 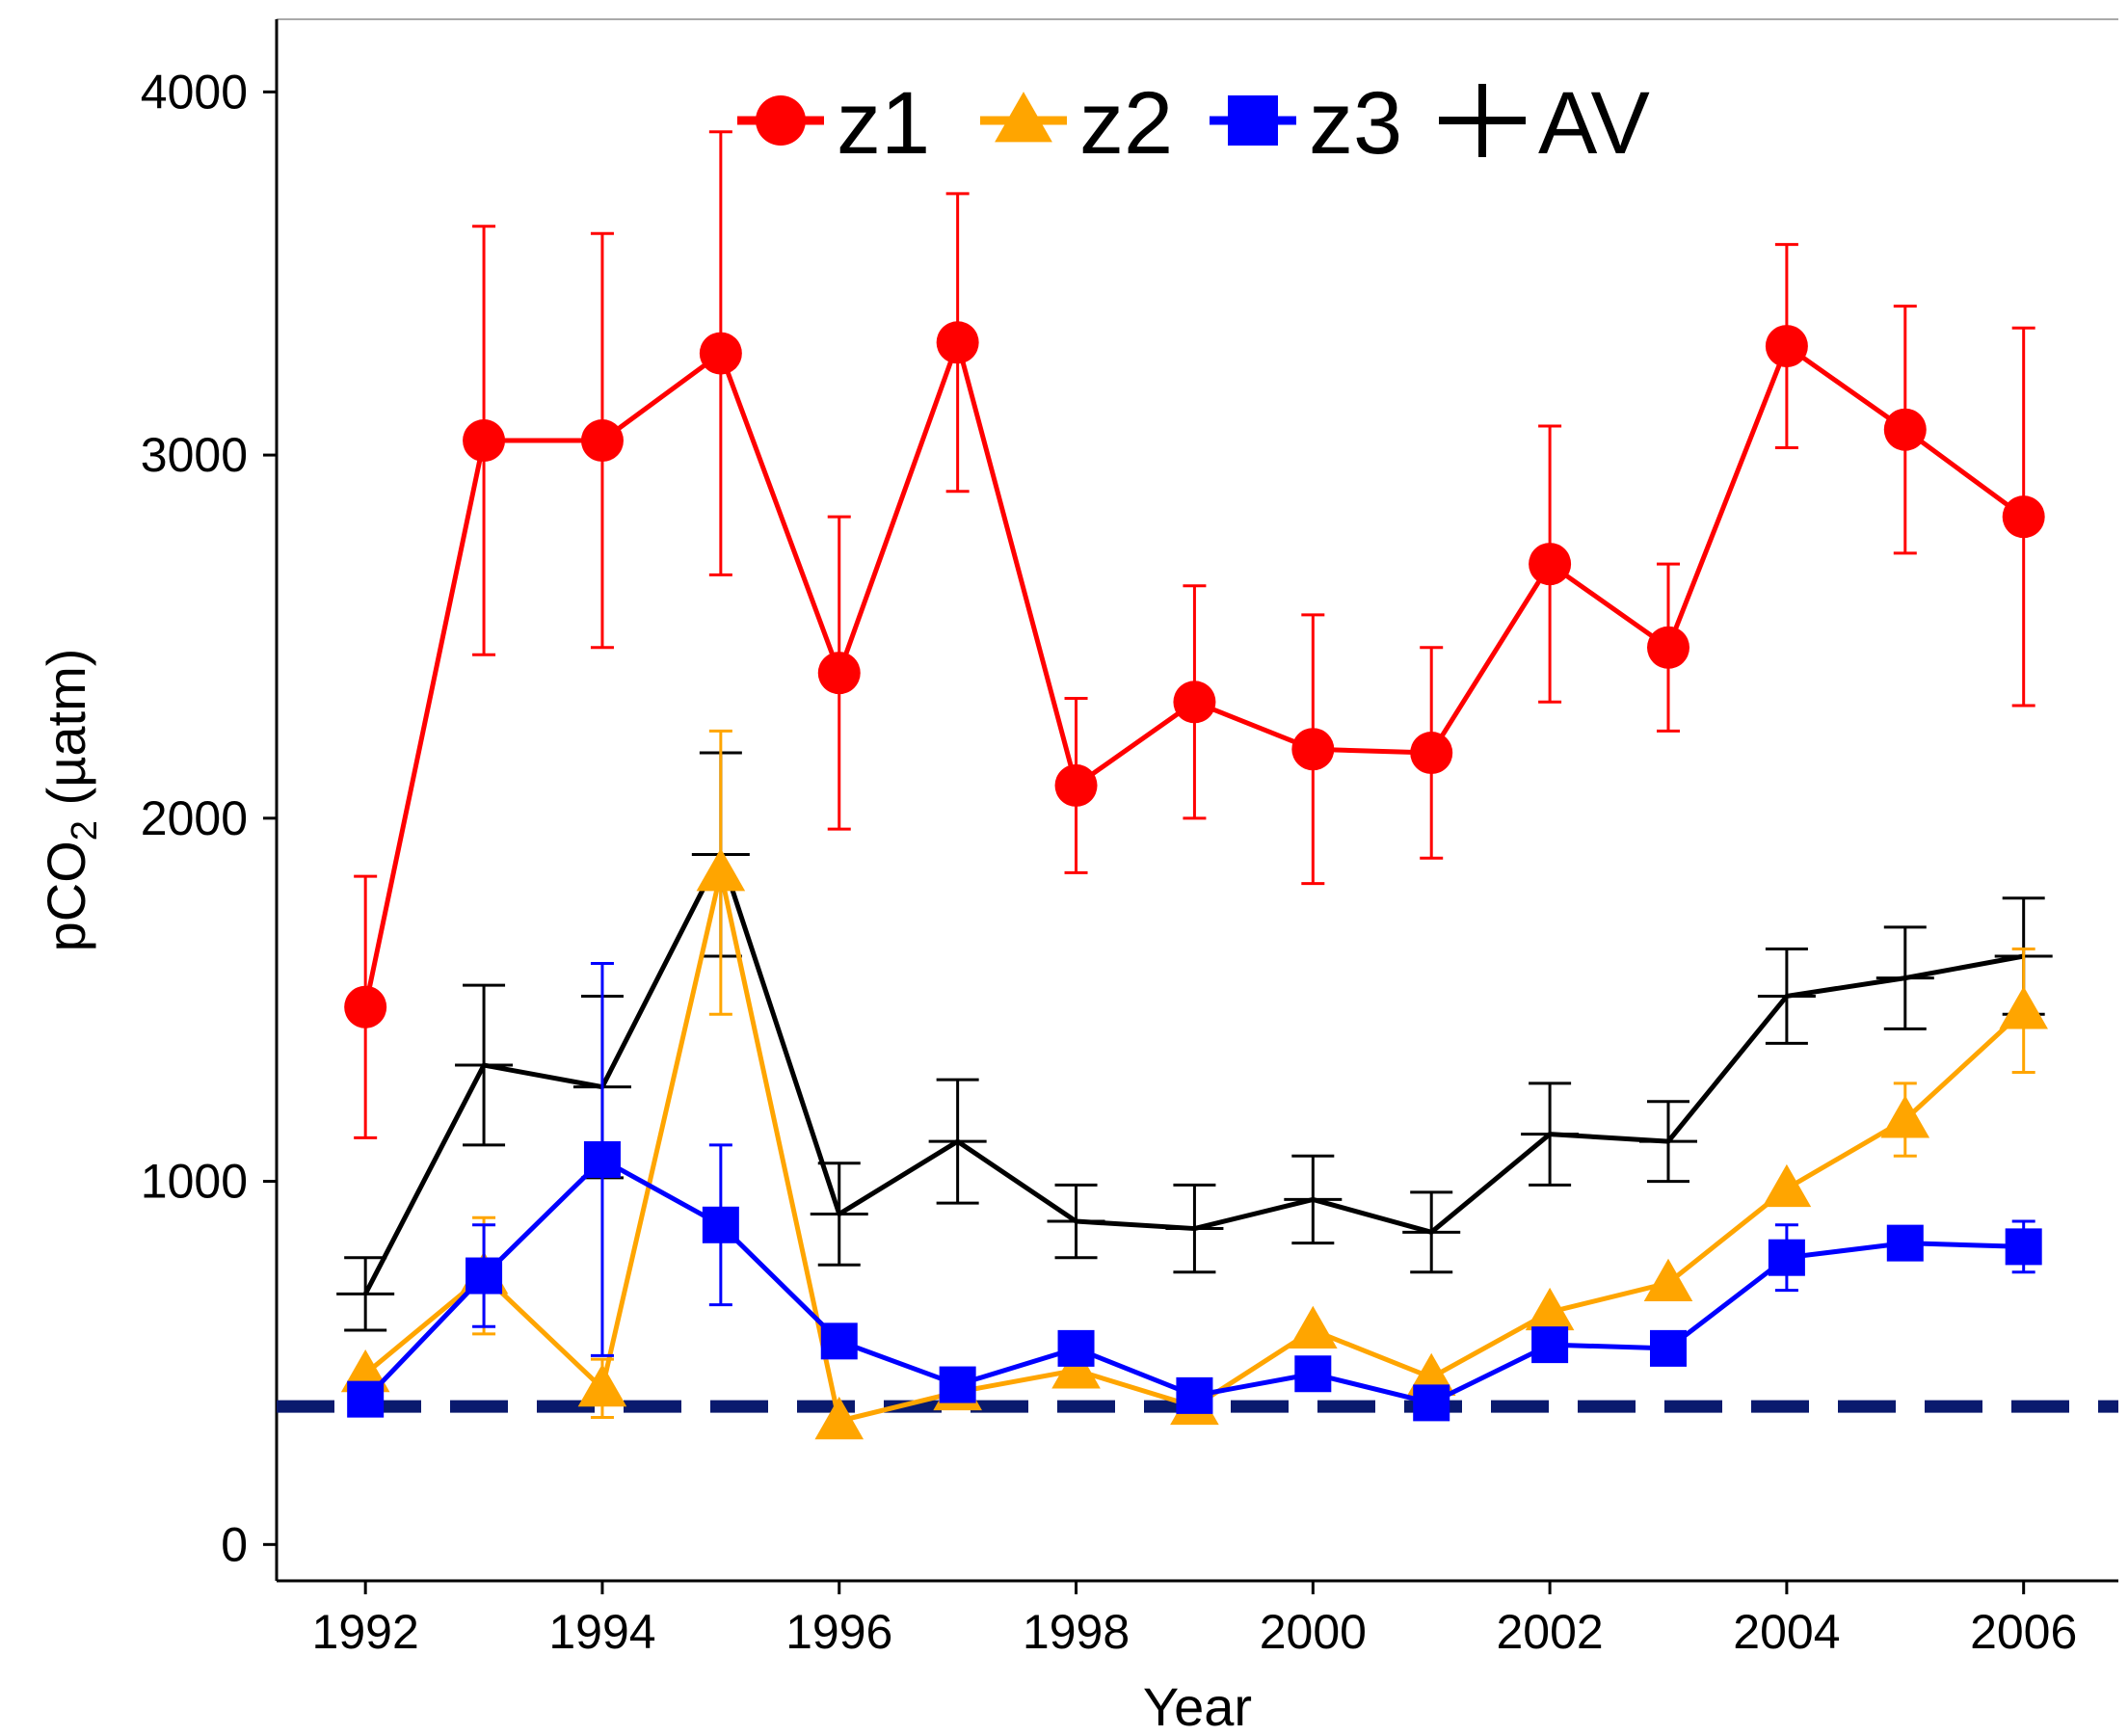 What do you see at coordinates (1253, 120) in the screenshot?
I see `legend-key-marker-z3` at bounding box center [1253, 120].